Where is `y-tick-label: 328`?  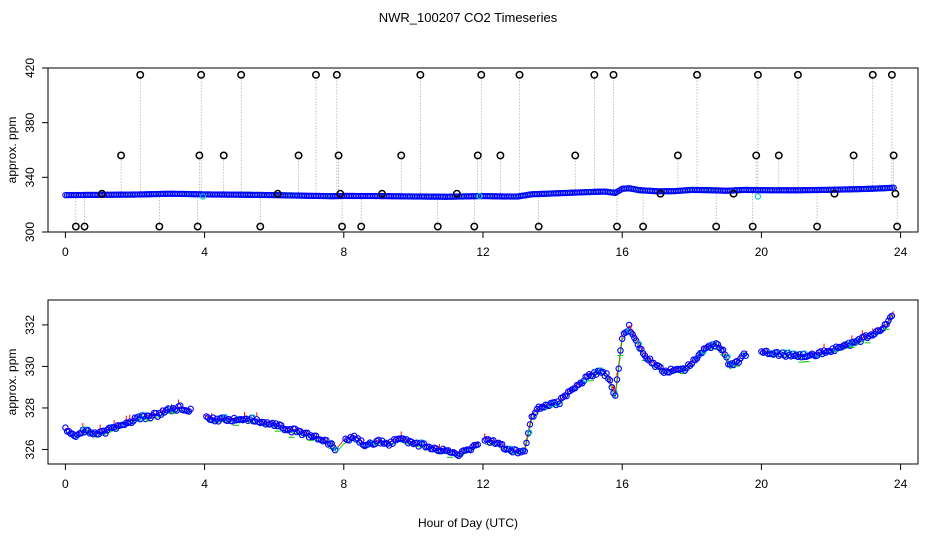
y-tick-label: 328 is located at coordinates (30, 408).